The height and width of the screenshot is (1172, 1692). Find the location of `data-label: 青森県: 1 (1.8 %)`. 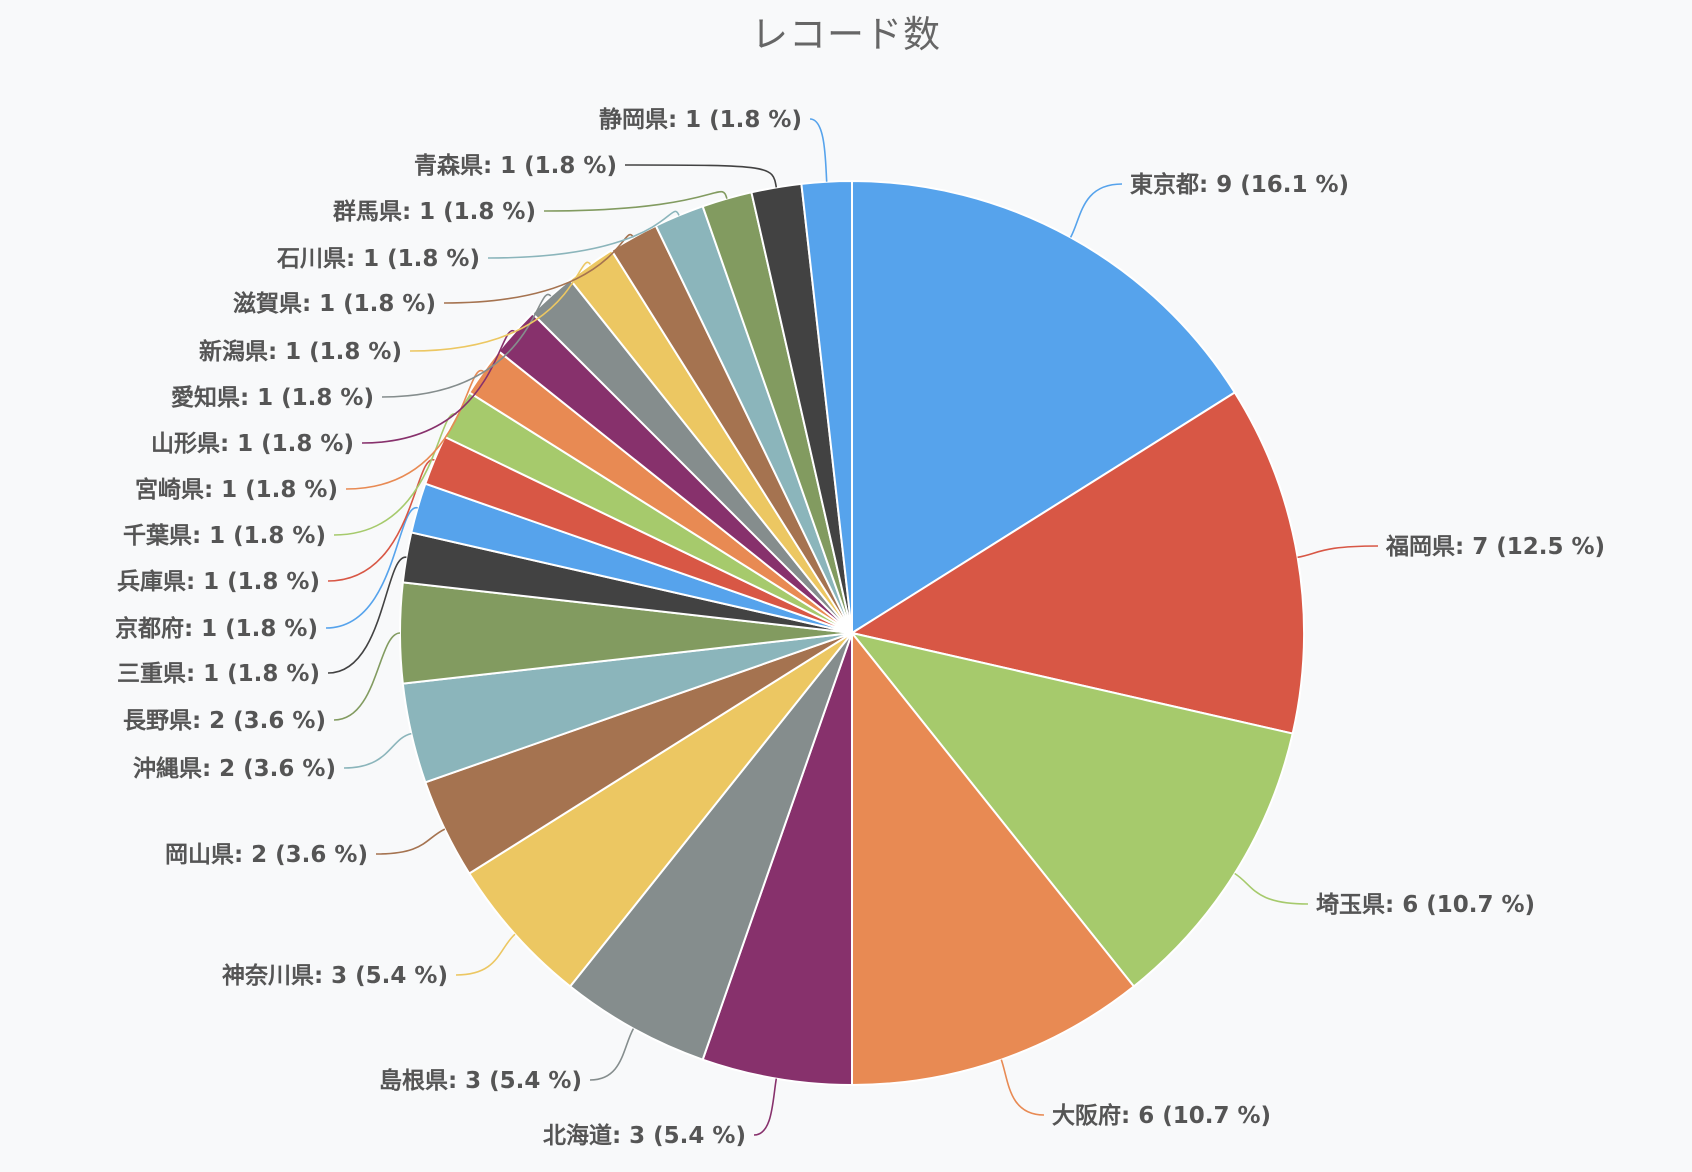

data-label: 青森県: 1 (1.8 %) is located at coordinates (515, 165).